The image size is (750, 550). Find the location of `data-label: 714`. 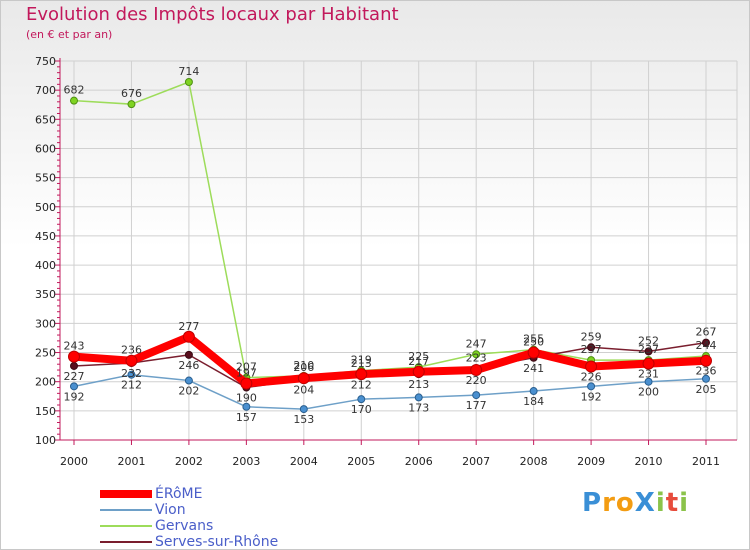

data-label: 714 is located at coordinates (188, 71).